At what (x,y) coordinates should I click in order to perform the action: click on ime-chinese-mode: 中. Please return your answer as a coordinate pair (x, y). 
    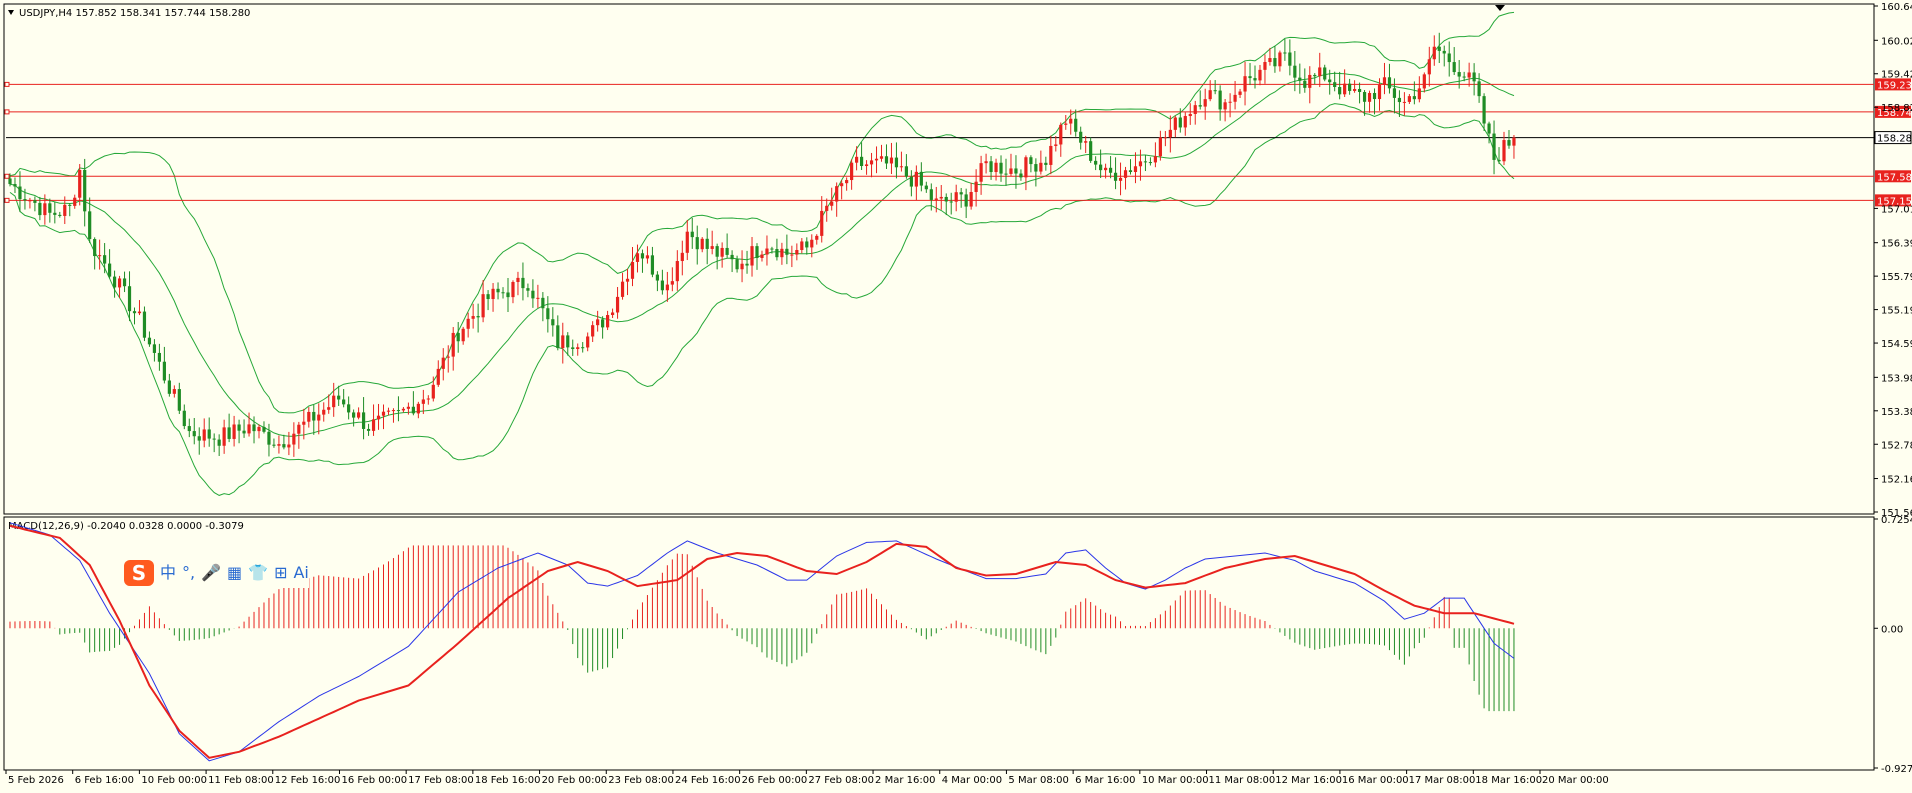
    Looking at the image, I should click on (168, 572).